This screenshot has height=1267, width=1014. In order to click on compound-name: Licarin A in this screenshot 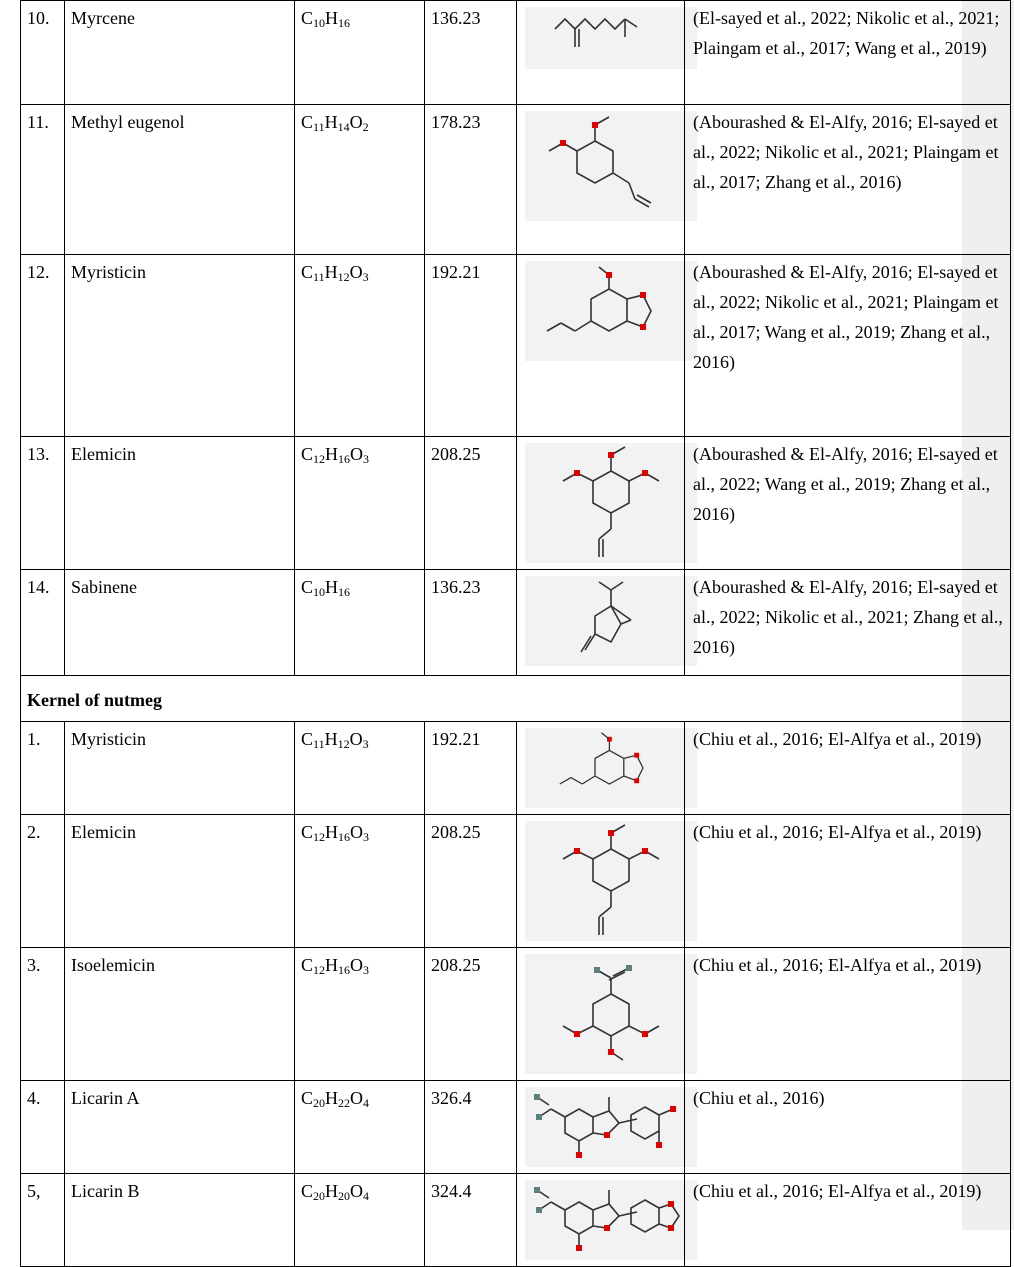, I will do `click(179, 1127)`.